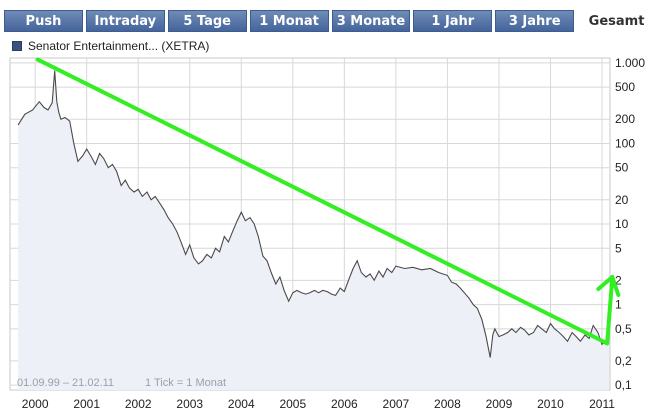 The width and height of the screenshot is (659, 415). Describe the element at coordinates (207, 21) in the screenshot. I see `tab-5-tage: 5 Tage` at that location.